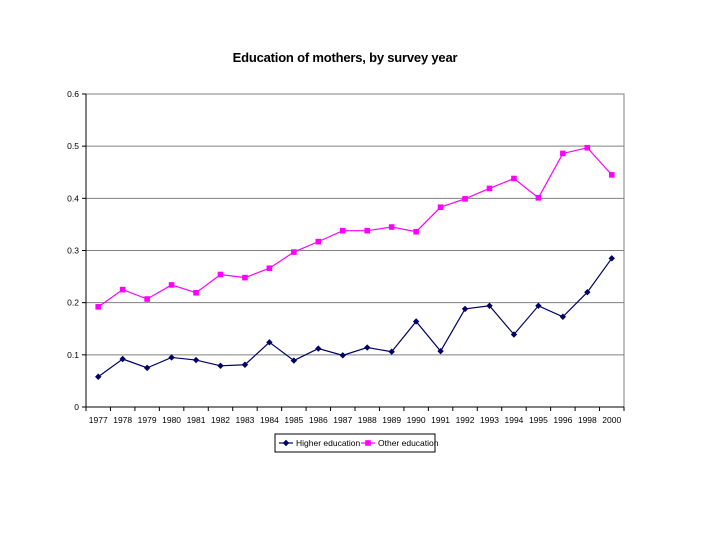 This screenshot has width=720, height=540. Describe the element at coordinates (171, 420) in the screenshot. I see `x-tick-label: 1980` at that location.